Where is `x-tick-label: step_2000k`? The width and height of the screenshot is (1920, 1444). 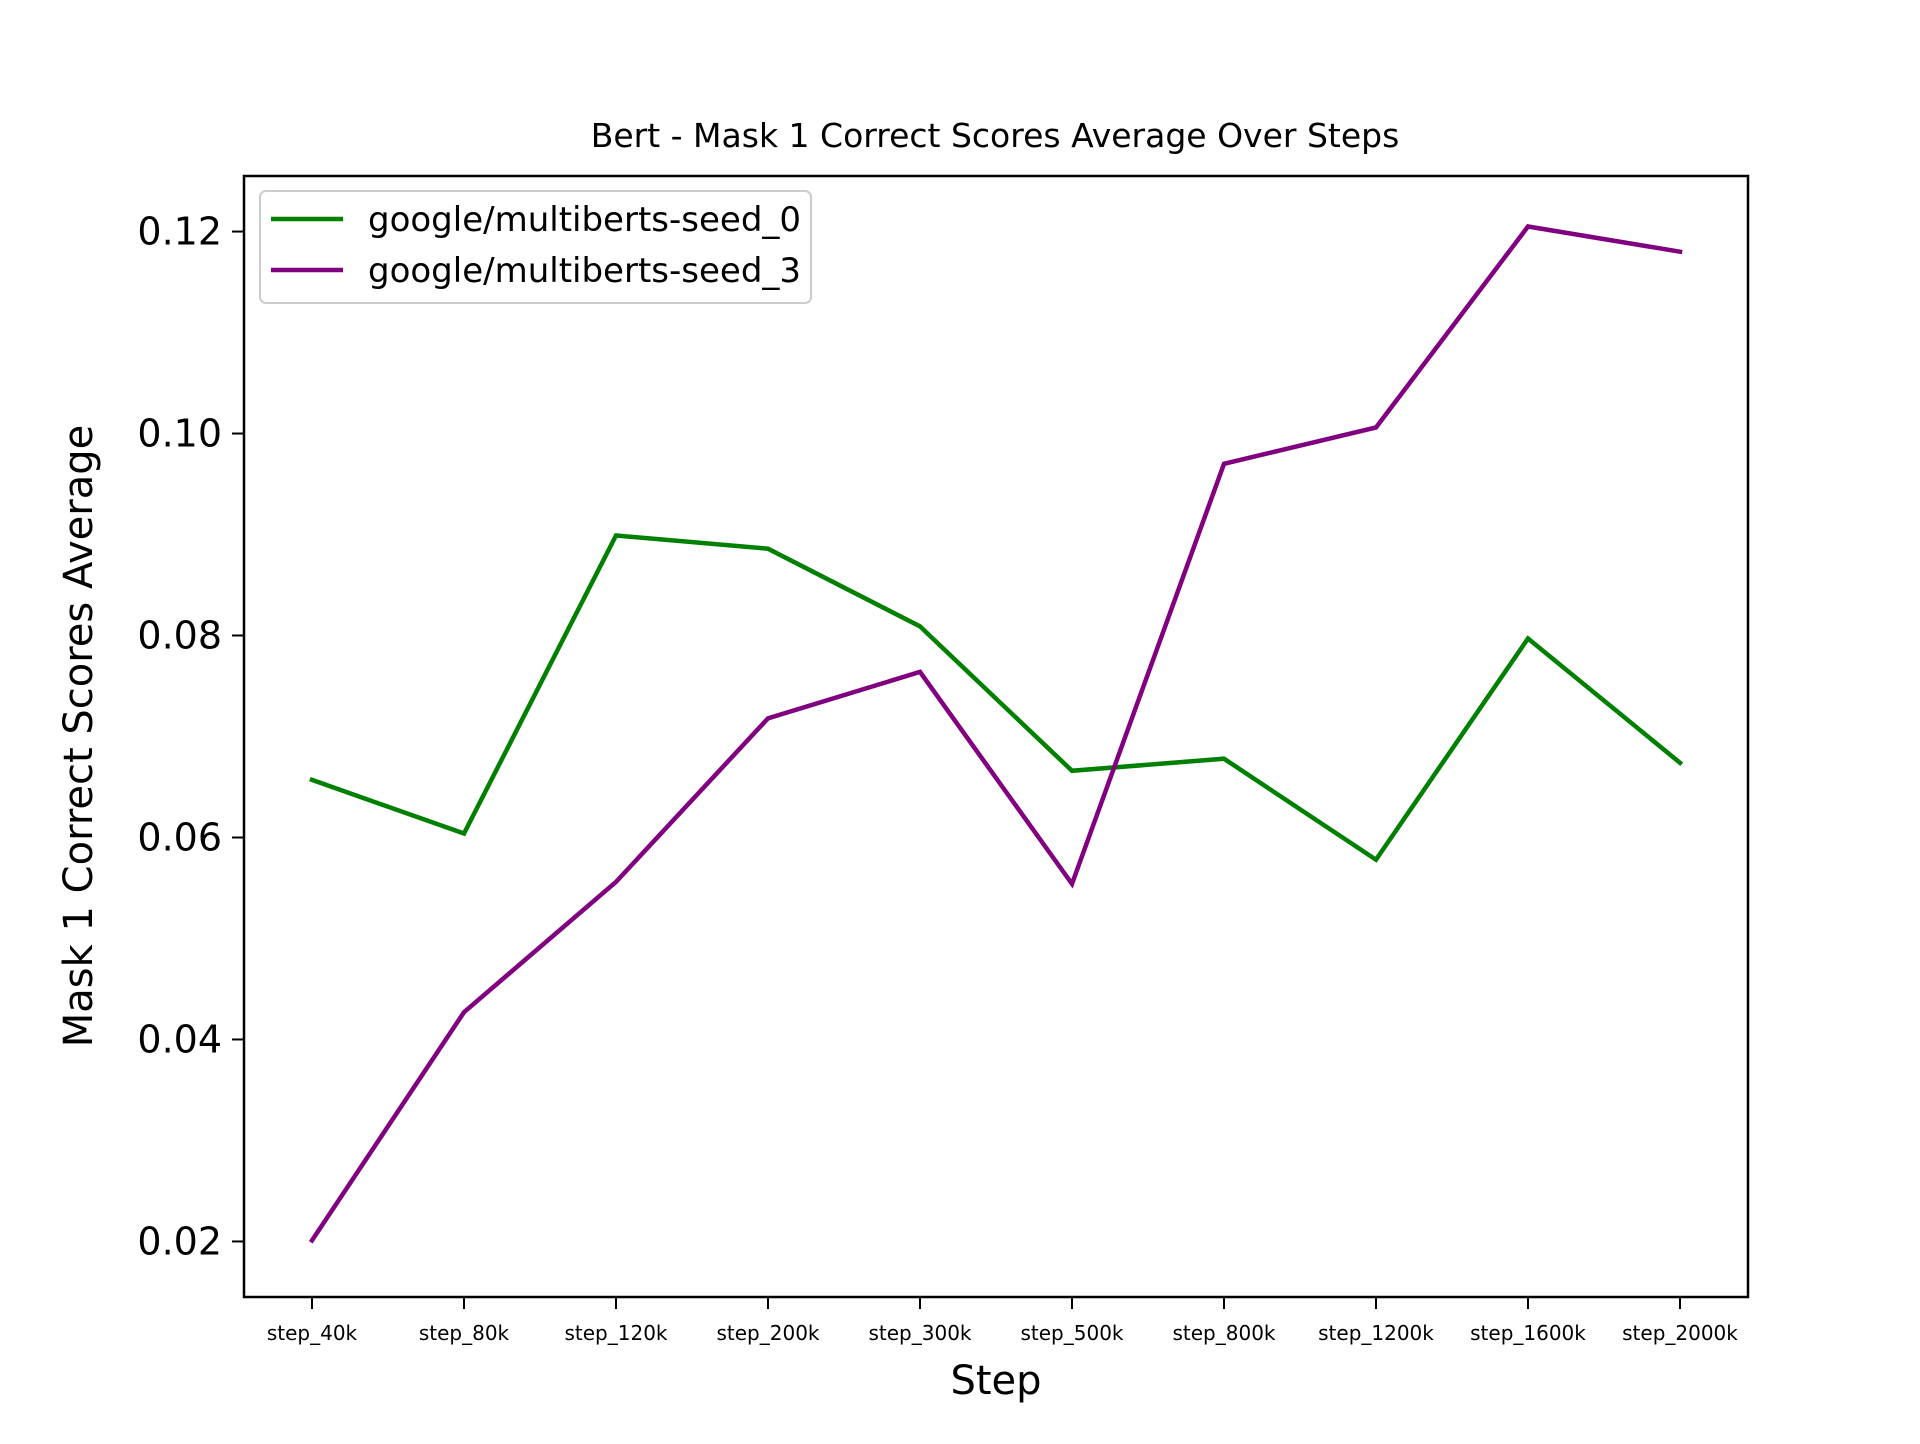 x-tick-label: step_2000k is located at coordinates (1680, 1333).